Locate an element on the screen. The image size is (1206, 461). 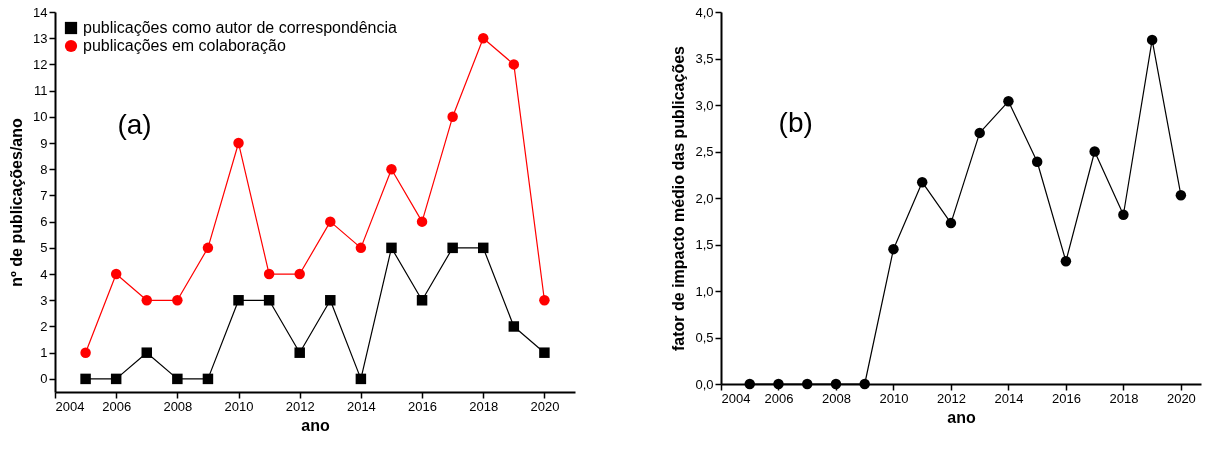
y-tick-label: 1,5 is located at coordinates (704, 244).